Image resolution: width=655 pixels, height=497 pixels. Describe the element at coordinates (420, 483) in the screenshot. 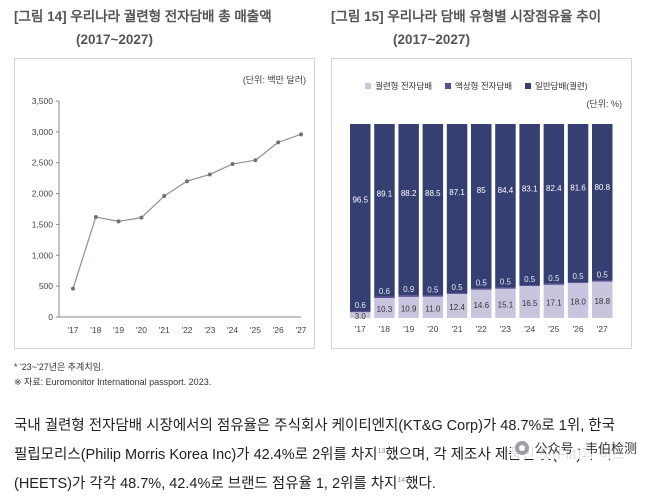

I see `body-line-3b: 했다.` at that location.